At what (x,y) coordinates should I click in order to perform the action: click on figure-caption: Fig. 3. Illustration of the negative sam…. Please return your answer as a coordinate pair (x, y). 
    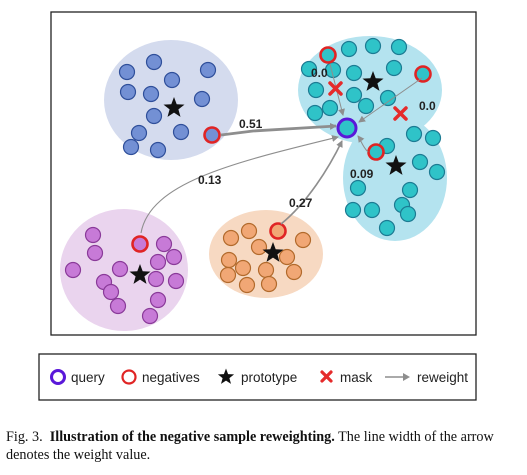
    Looking at the image, I should click on (263, 446).